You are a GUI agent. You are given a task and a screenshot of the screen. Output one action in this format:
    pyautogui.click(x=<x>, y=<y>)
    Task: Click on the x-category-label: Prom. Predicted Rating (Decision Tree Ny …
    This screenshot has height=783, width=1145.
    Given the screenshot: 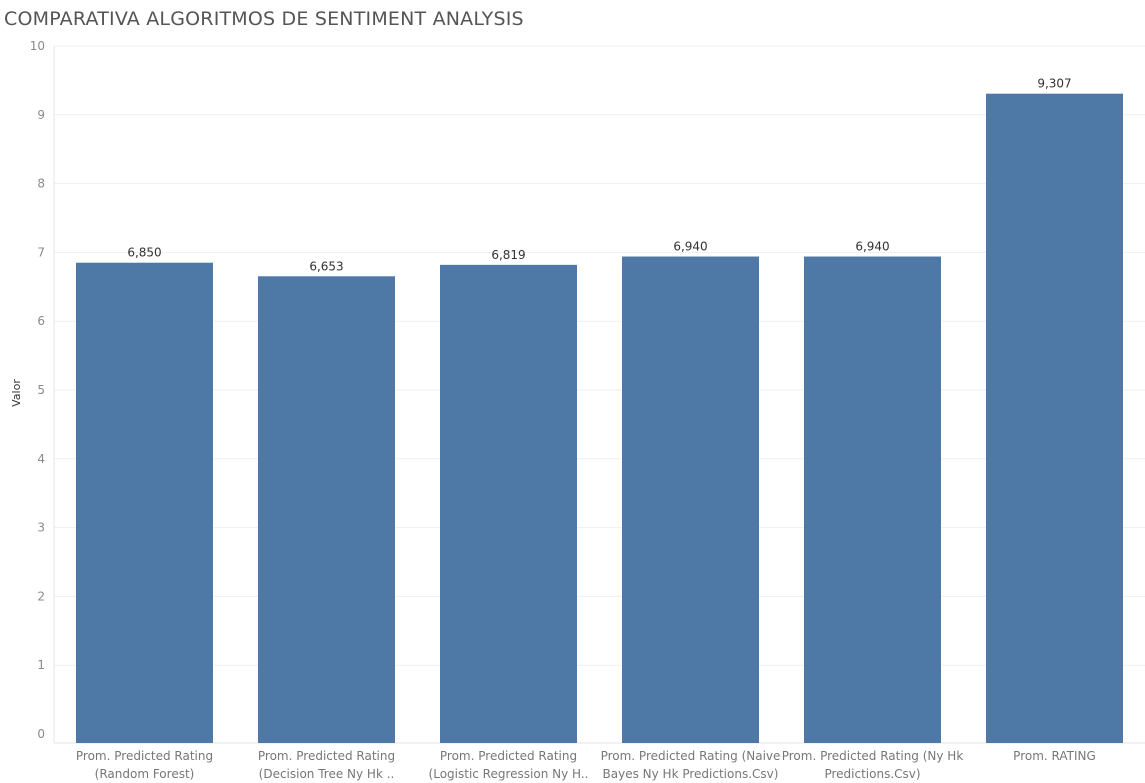 What is the action you would take?
    pyautogui.click(x=326, y=765)
    